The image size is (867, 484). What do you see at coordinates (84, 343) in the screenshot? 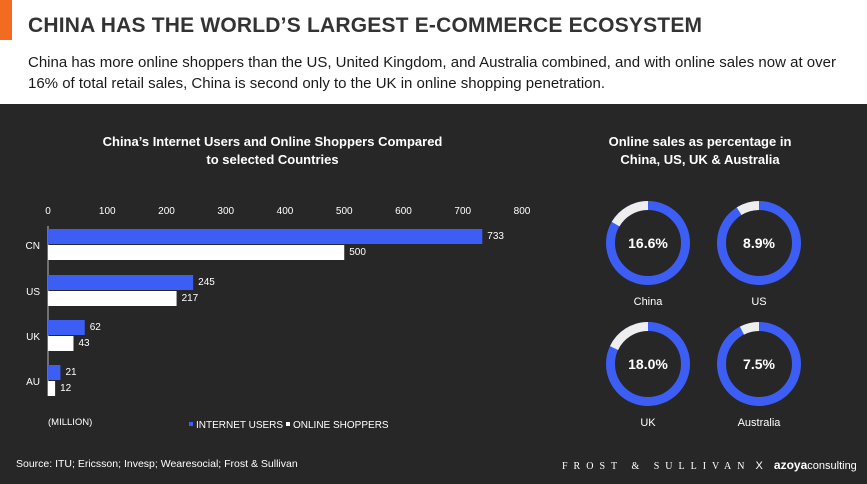
I see `data-label: 43` at bounding box center [84, 343].